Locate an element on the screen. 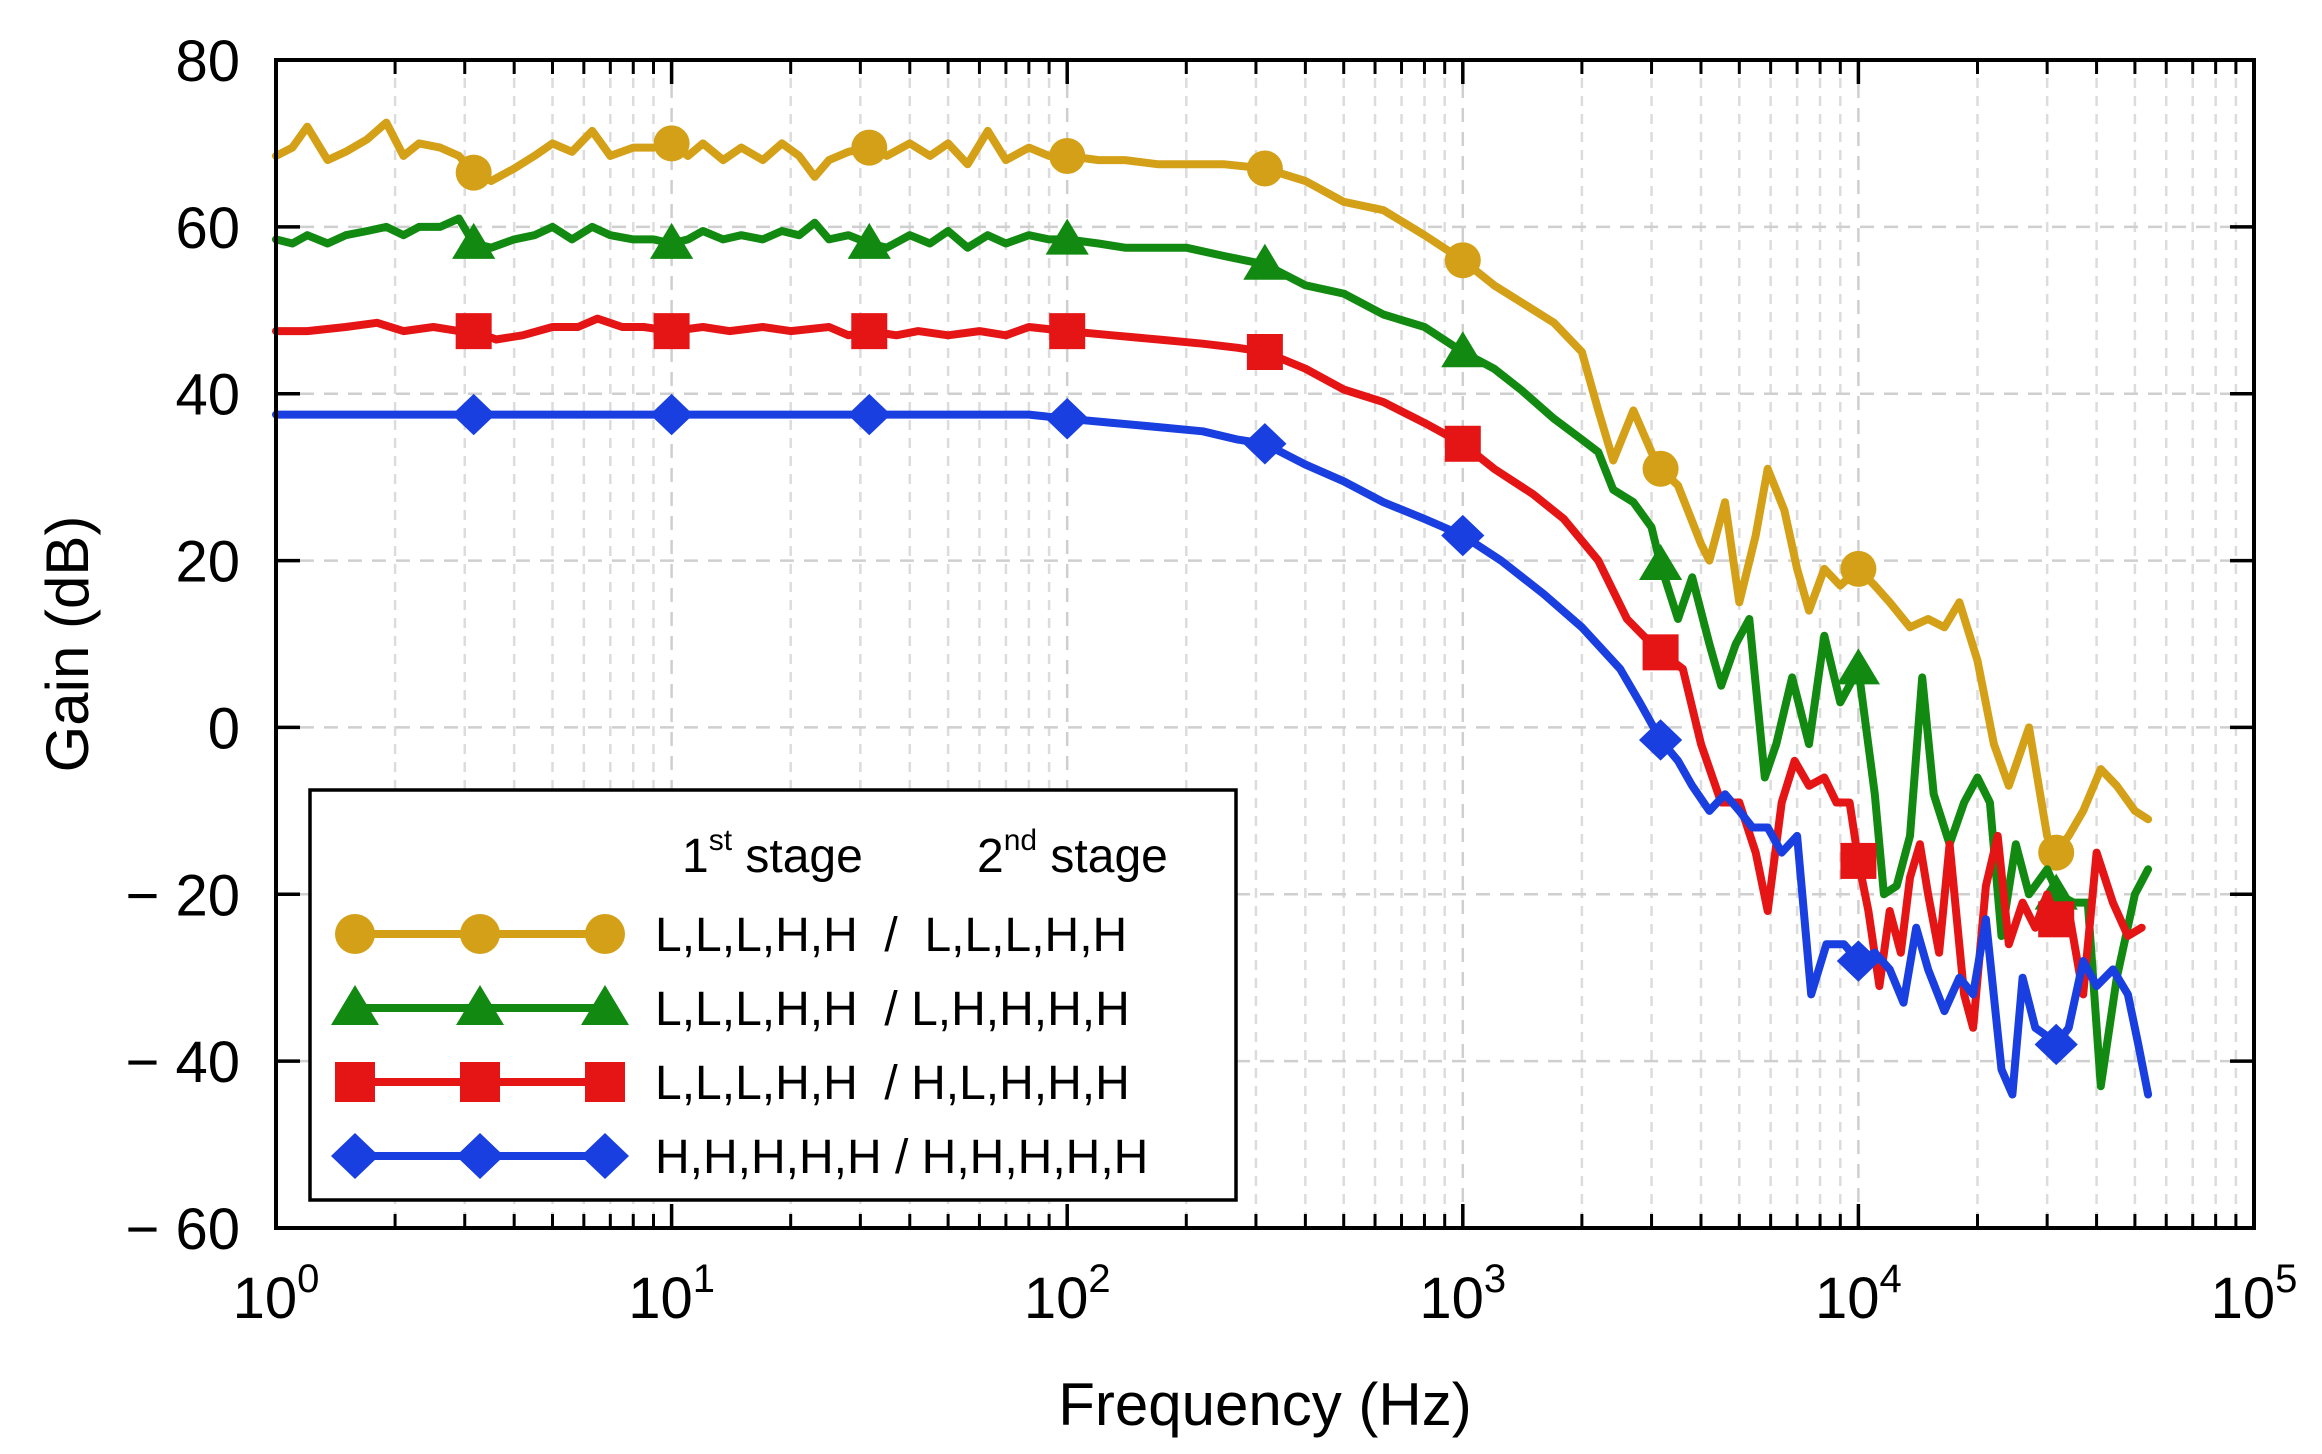 Image resolution: width=2322 pixels, height=1454 pixels. y-tick-label: 80 is located at coordinates (207, 61).